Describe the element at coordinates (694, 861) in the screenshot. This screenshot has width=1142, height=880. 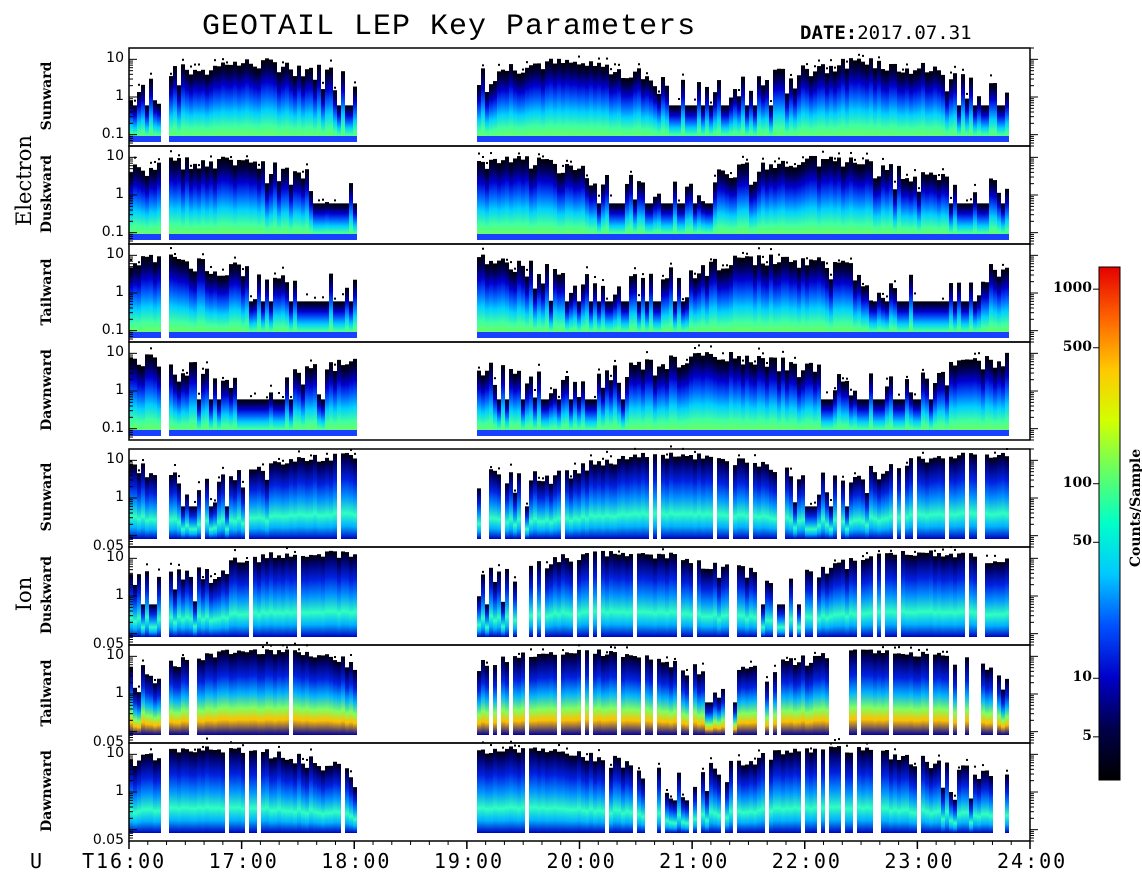
I see `x-tick-label: 21:00` at that location.